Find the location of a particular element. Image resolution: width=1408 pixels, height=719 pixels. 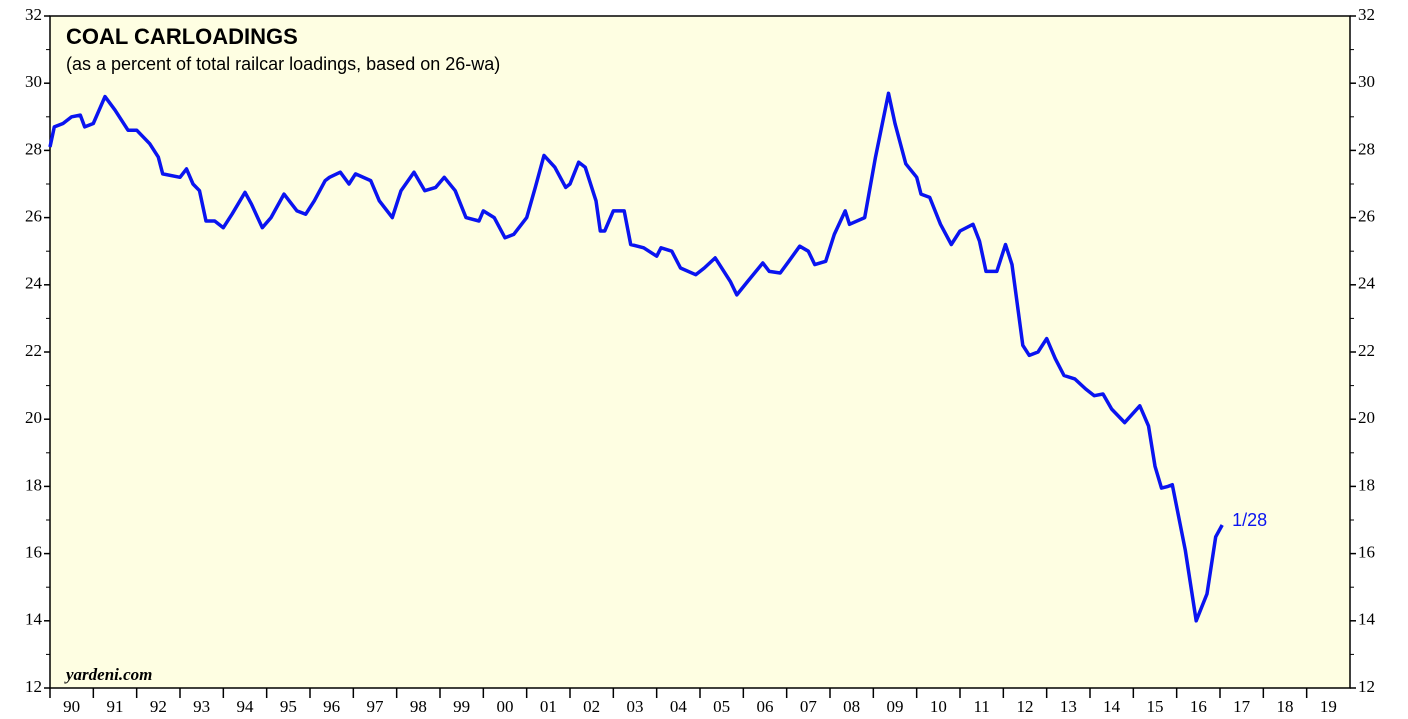

source: yardeni.com is located at coordinates (108, 674).